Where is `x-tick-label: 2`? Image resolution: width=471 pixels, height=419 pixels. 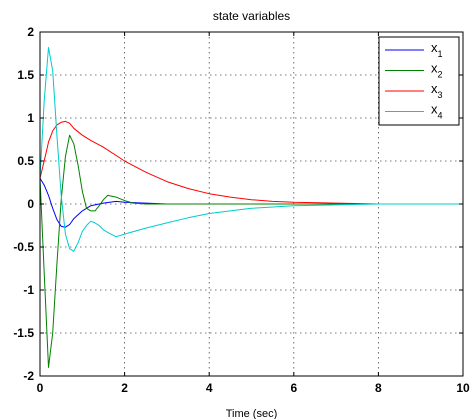 x-tick-label: 2 is located at coordinates (124, 388).